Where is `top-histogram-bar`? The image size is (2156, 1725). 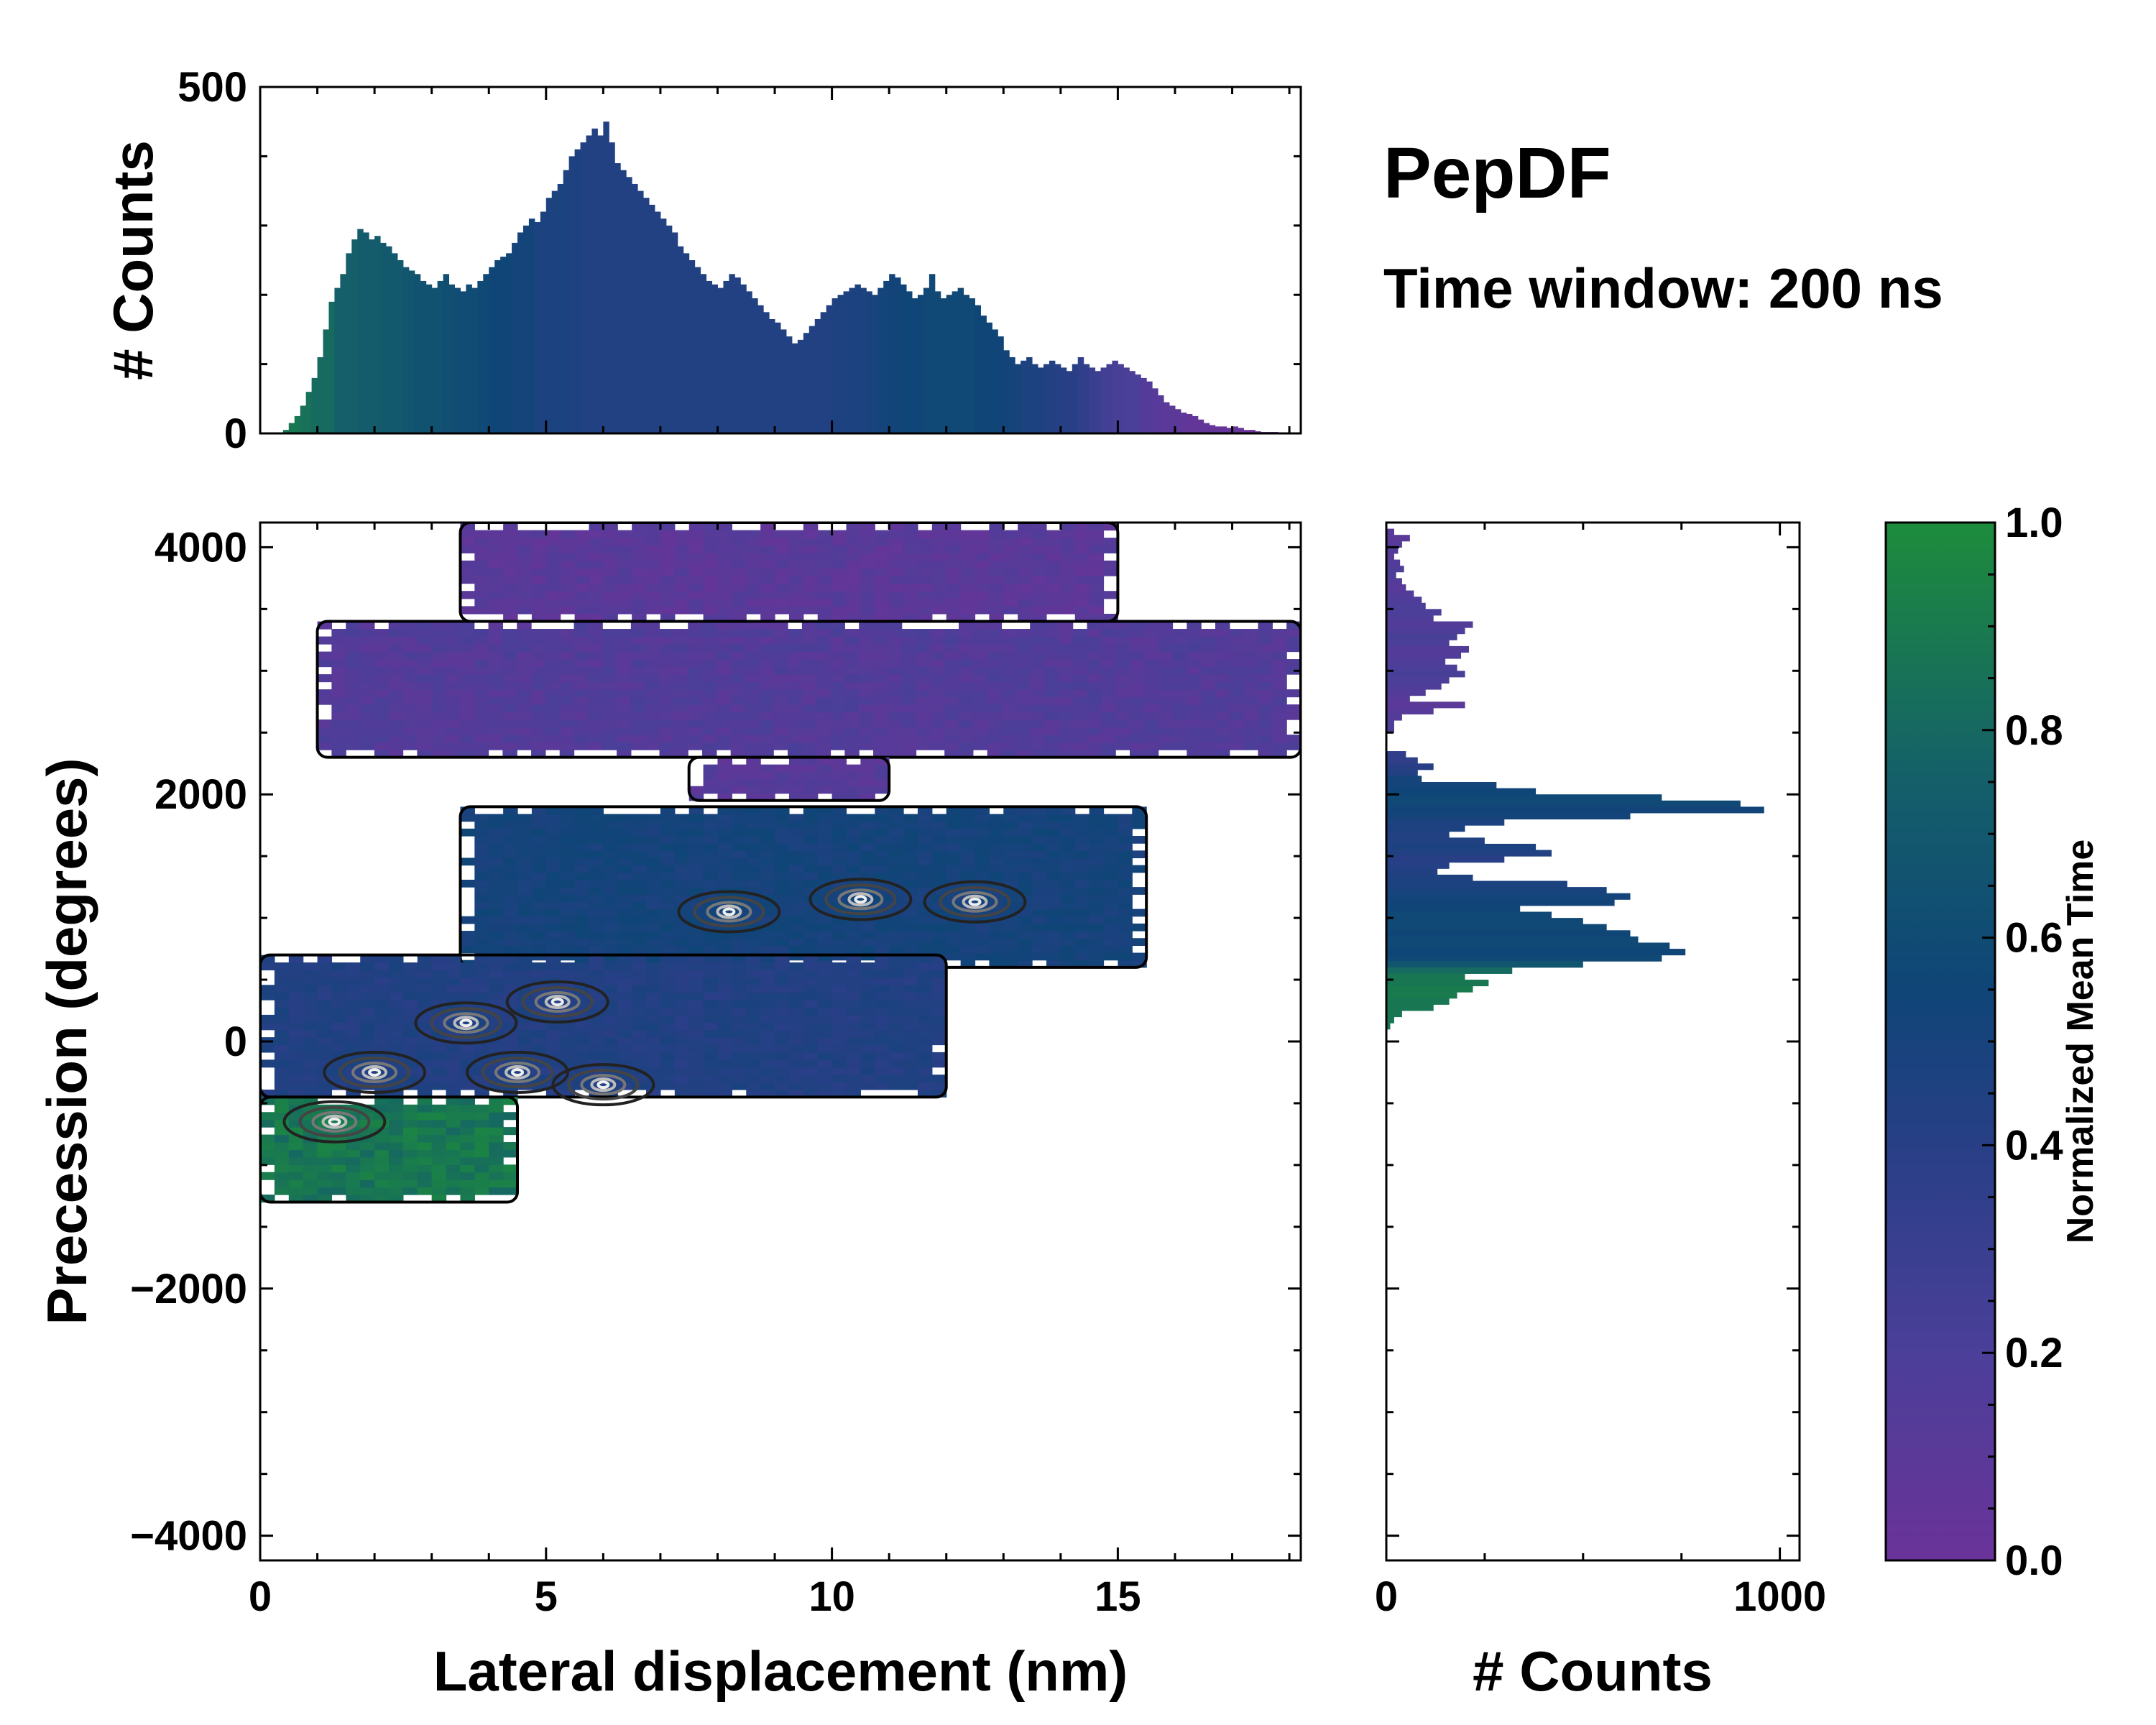
top-histogram-bar is located at coordinates (1001, 384).